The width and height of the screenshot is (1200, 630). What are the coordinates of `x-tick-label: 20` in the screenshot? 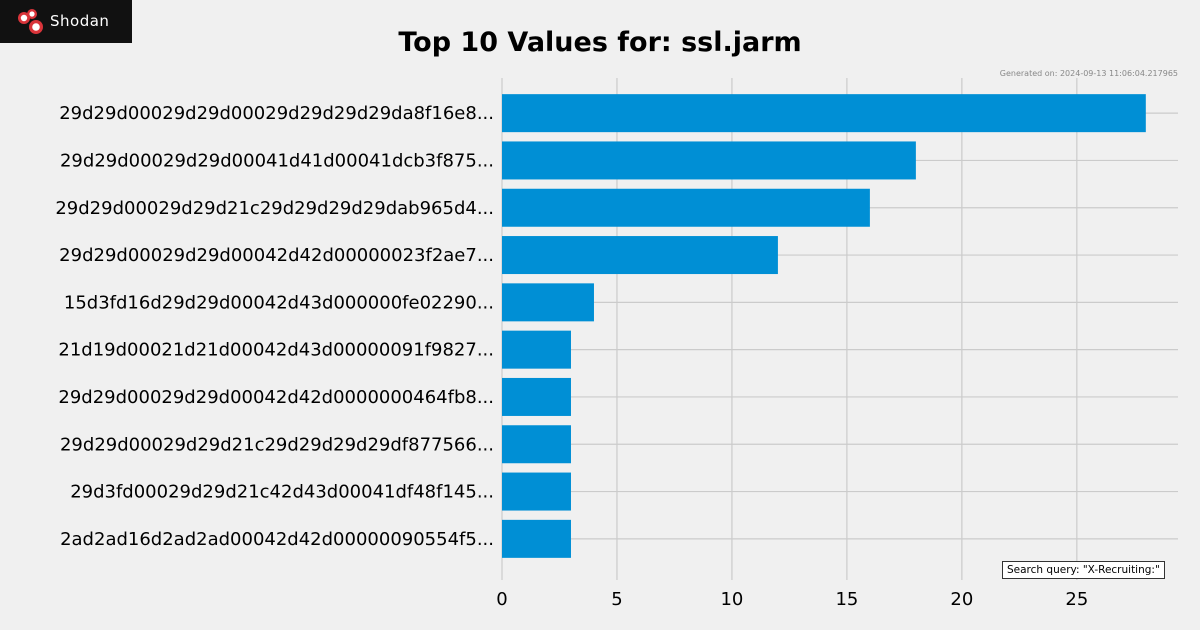 It's located at (961, 599).